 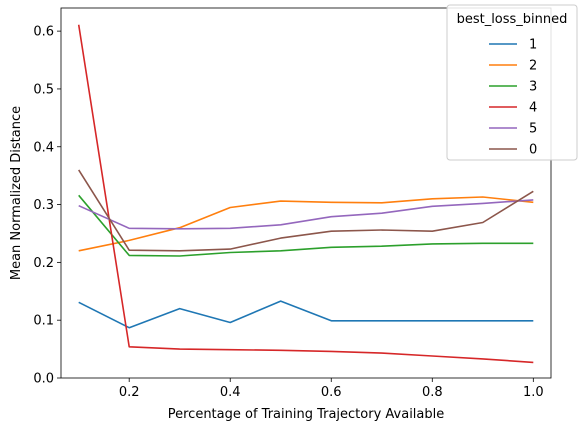 What do you see at coordinates (432, 392) in the screenshot?
I see `x-tick-label: 0.8` at bounding box center [432, 392].